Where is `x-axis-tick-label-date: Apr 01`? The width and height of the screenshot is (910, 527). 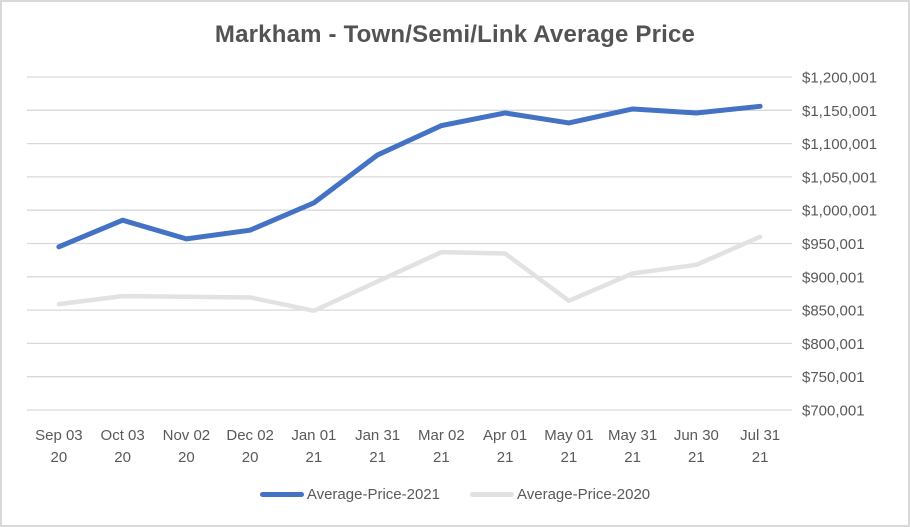
x-axis-tick-label-date: Apr 01 is located at coordinates (505, 435).